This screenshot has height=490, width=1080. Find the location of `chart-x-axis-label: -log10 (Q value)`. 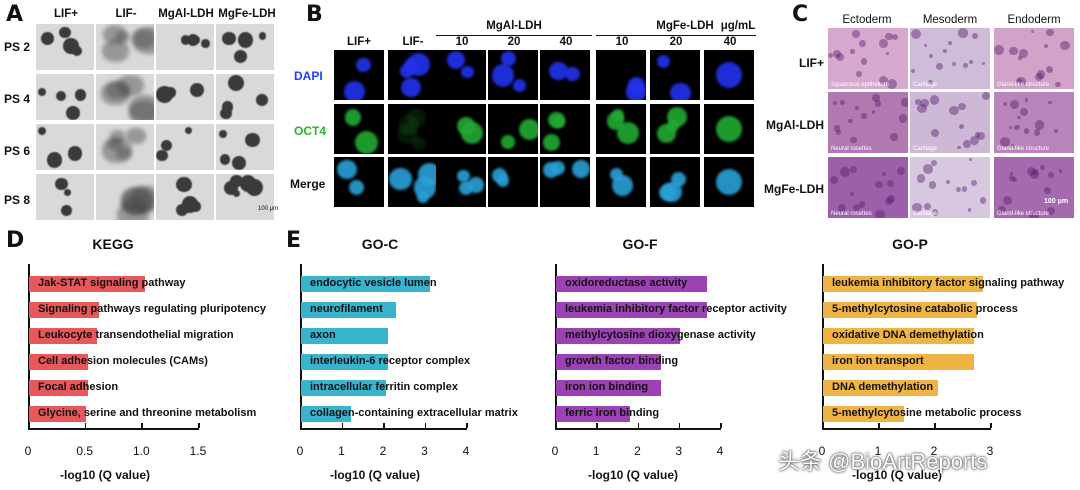

chart-x-axis-label: -log10 (Q value) is located at coordinates (897, 475).